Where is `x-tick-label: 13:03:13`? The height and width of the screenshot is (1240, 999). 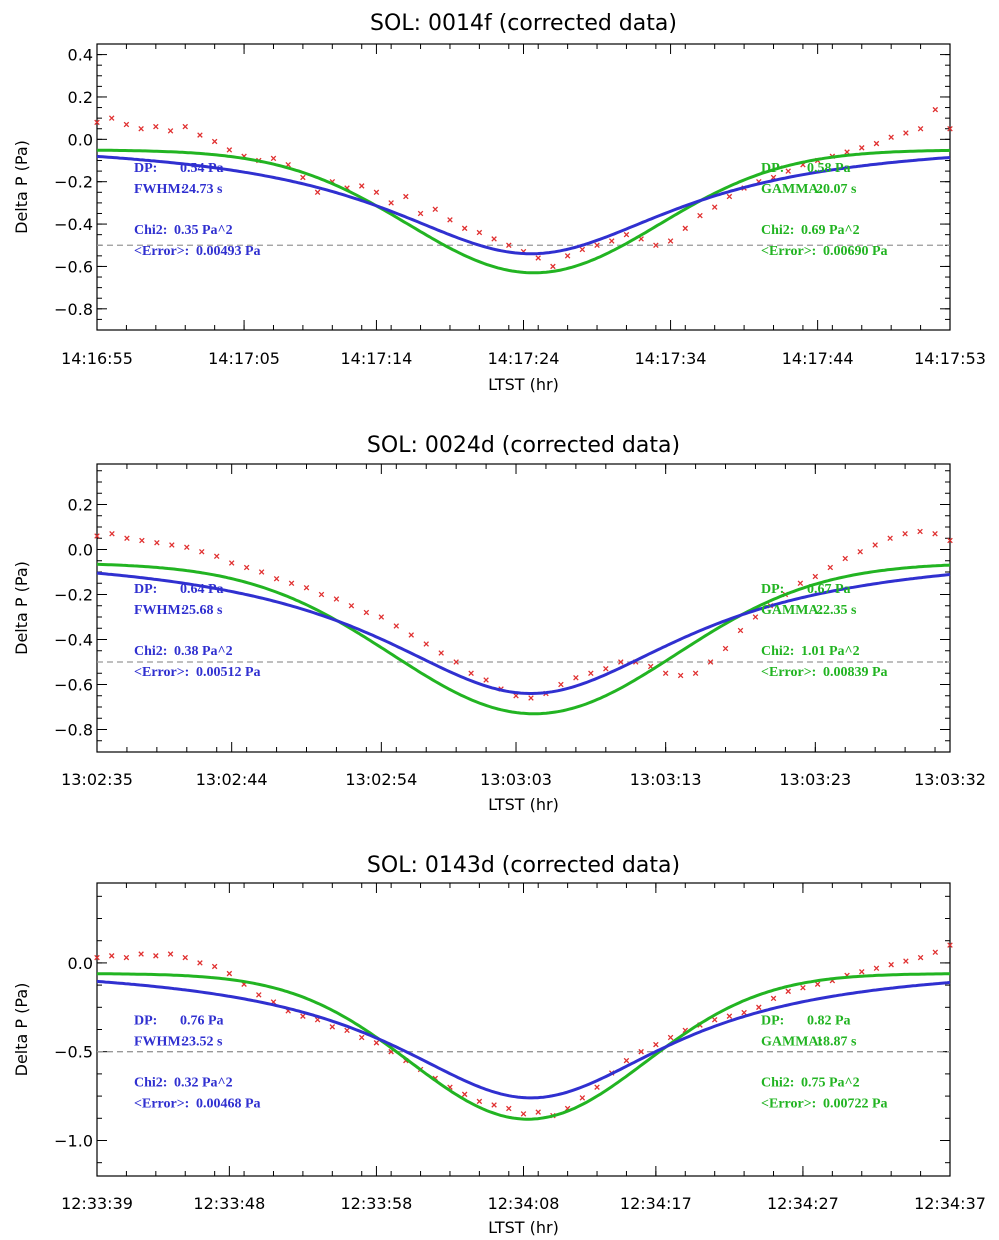
x-tick-label: 13:03:13 is located at coordinates (666, 779).